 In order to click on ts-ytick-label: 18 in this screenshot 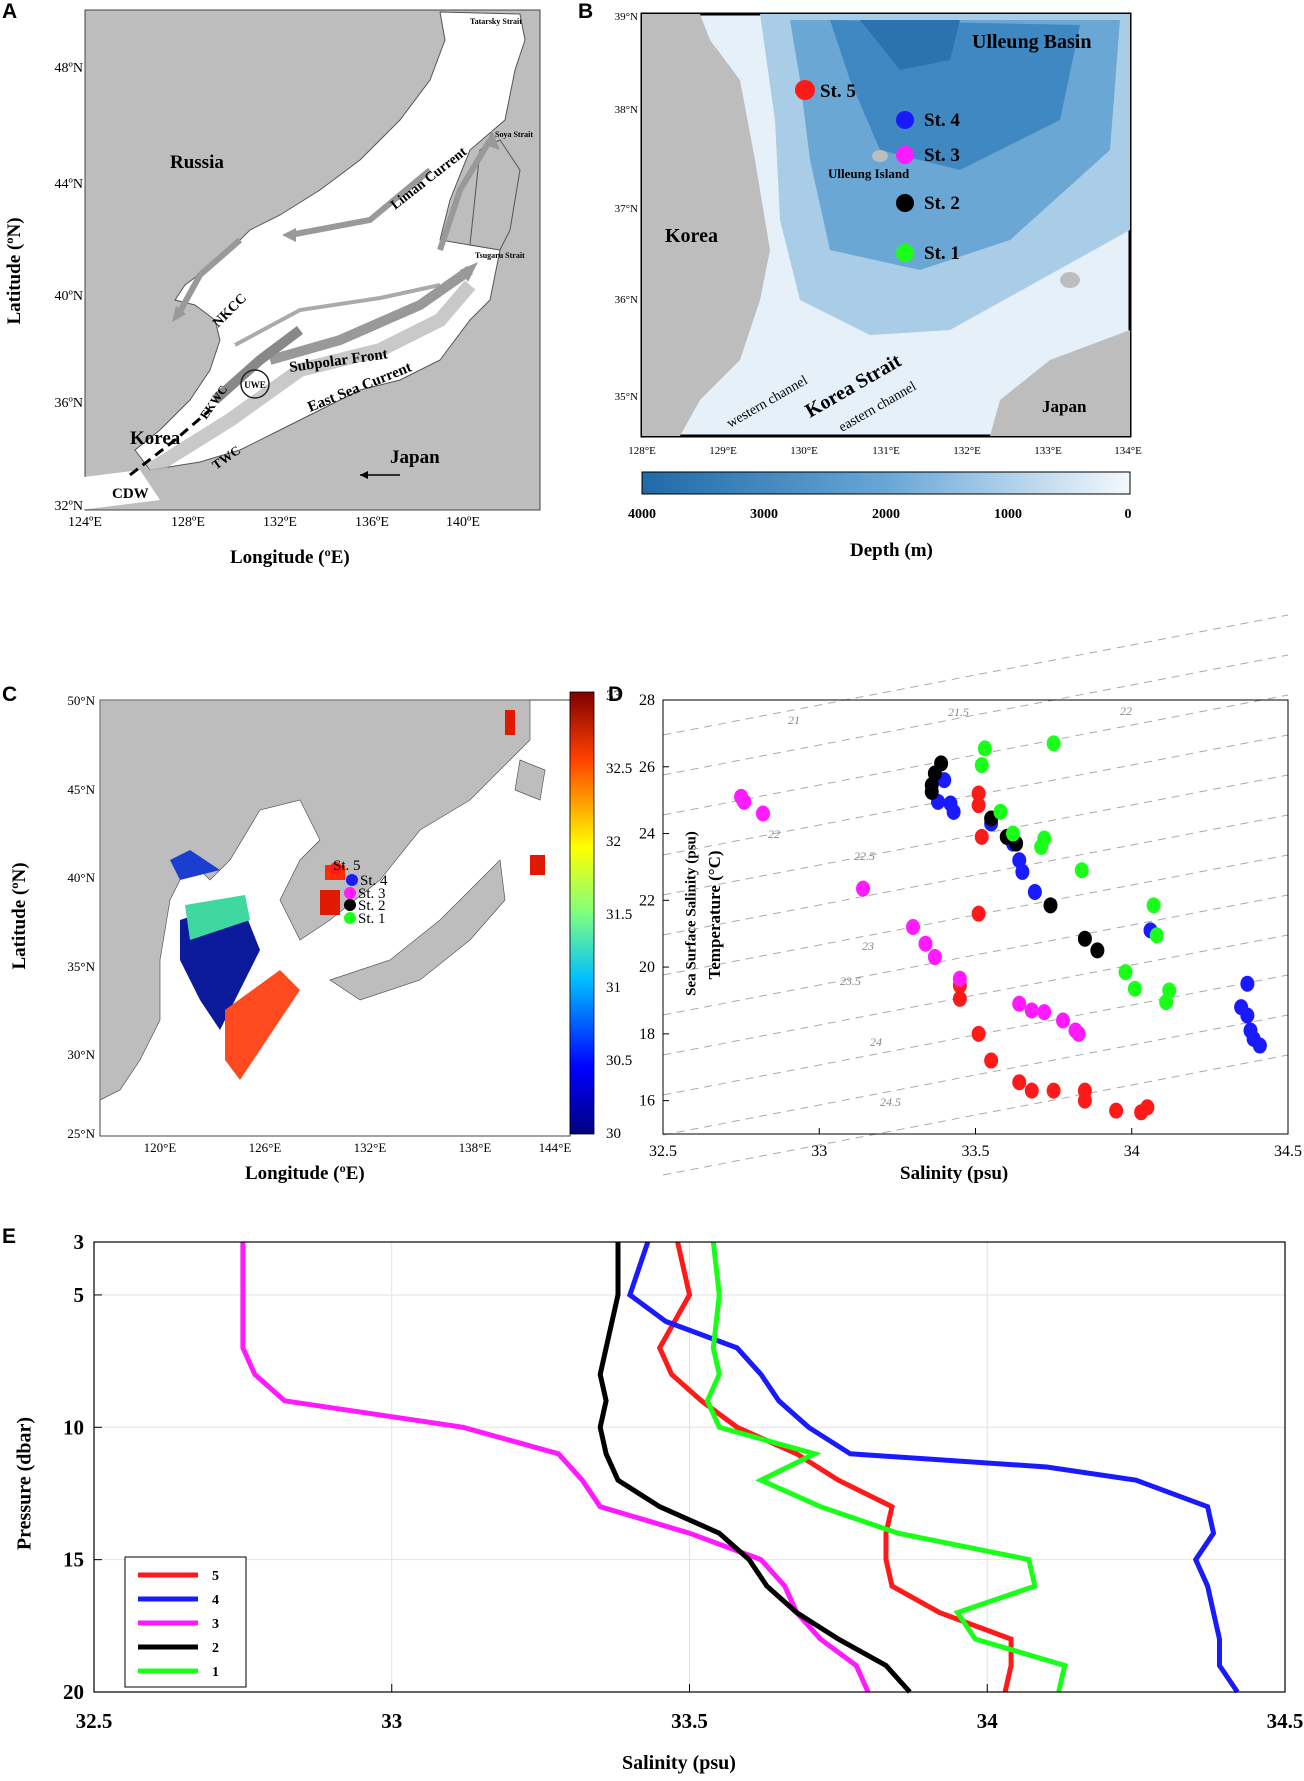, I will do `click(647, 1034)`.